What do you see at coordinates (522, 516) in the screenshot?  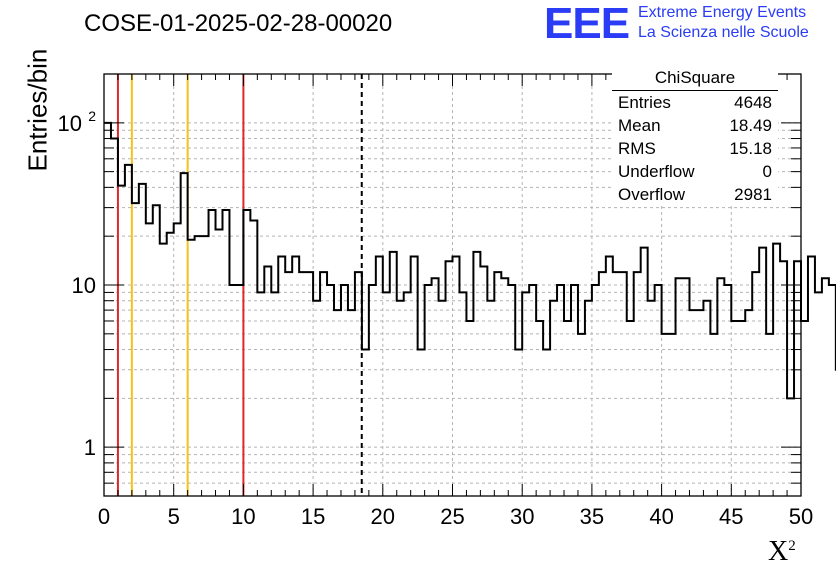 I see `x-tick-label: 30` at bounding box center [522, 516].